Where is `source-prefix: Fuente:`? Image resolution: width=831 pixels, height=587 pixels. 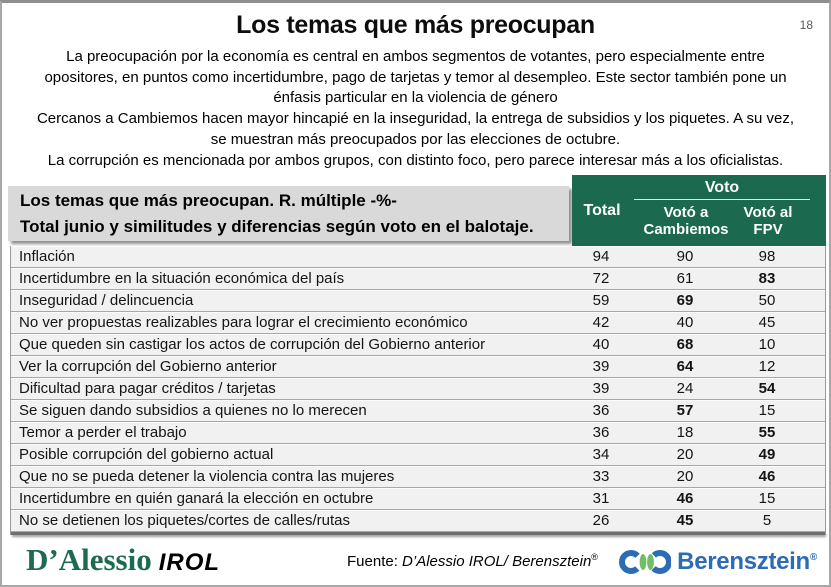 source-prefix: Fuente: is located at coordinates (375, 561).